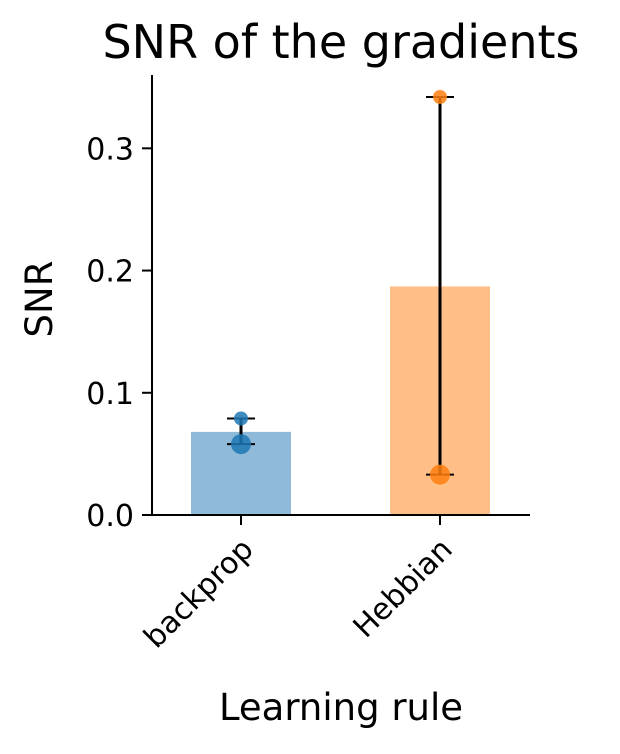  What do you see at coordinates (110, 394) in the screenshot?
I see `y-tick-label: 0.1` at bounding box center [110, 394].